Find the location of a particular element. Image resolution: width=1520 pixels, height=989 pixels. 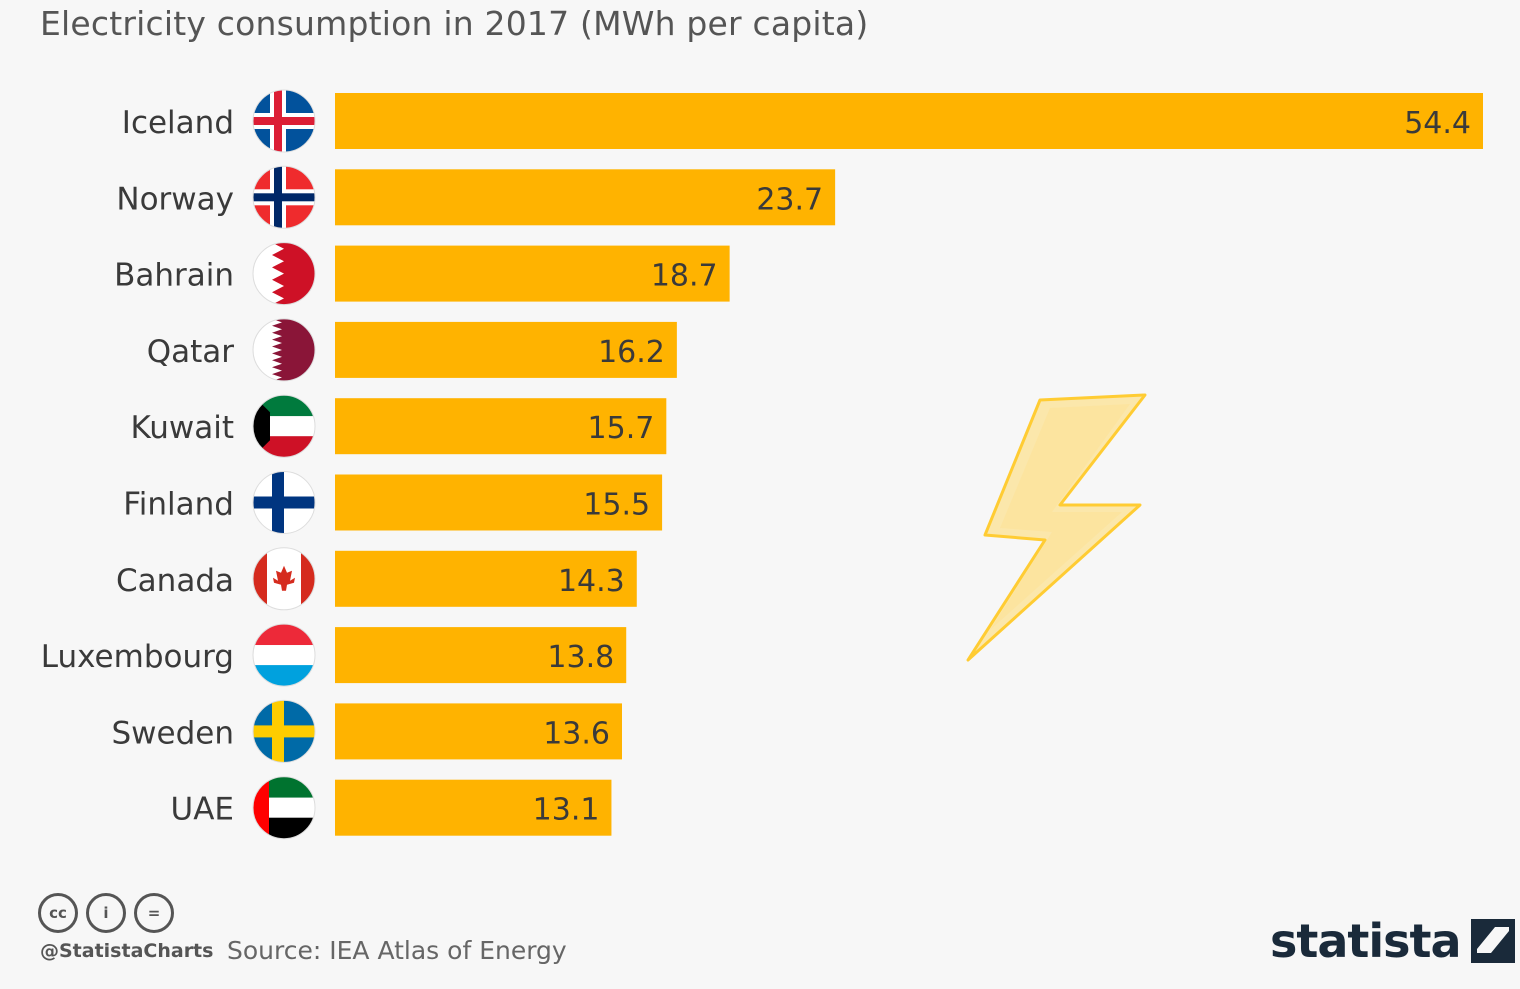

source-note: Source: IEA Atlas of Energy is located at coordinates (397, 950).